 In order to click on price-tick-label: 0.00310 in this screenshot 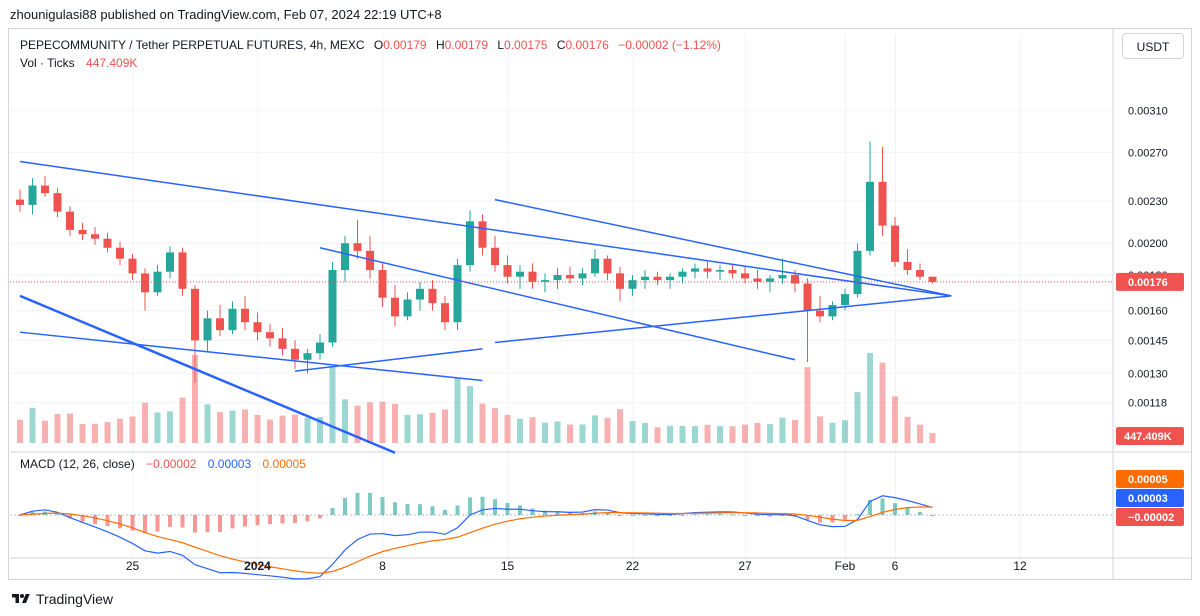, I will do `click(1148, 112)`.